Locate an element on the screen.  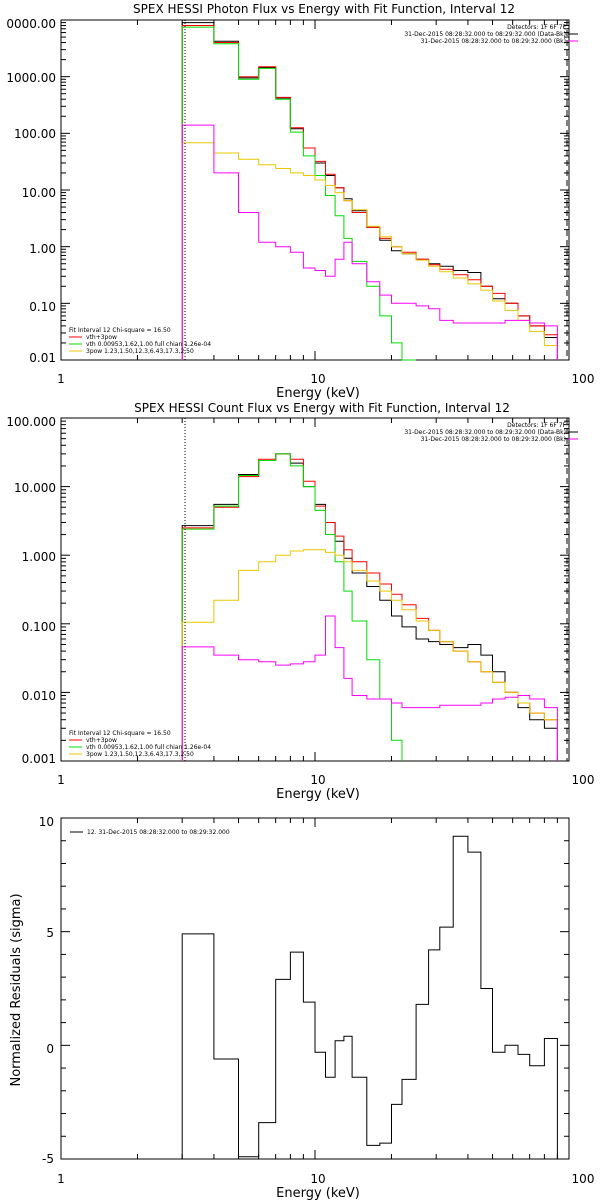
count-legend-fit-interval: Fit Interval 12 Chi-square = 16.50 is located at coordinates (120, 733).